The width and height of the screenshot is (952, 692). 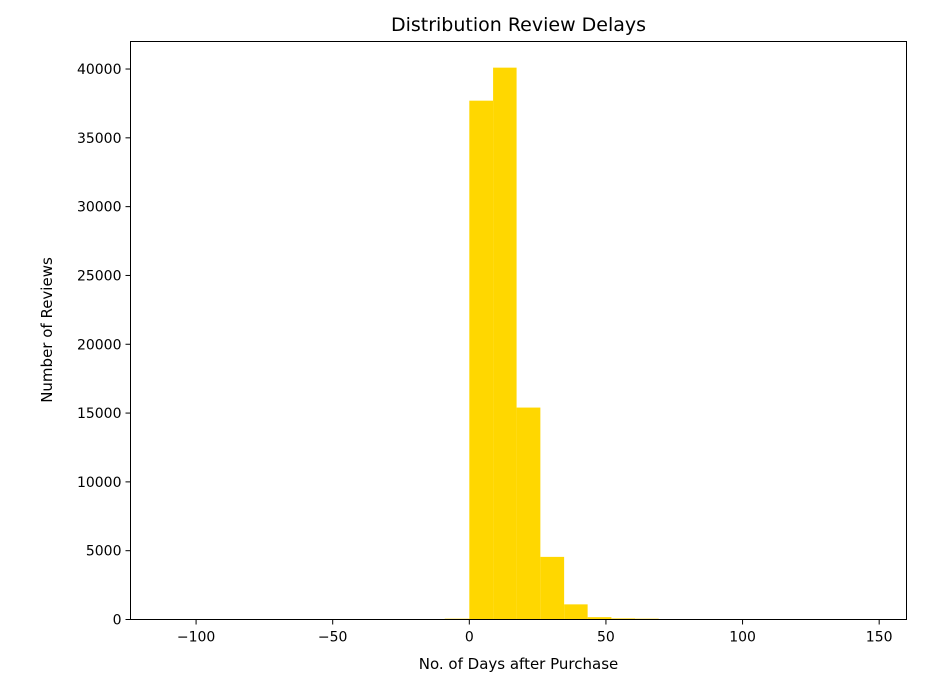 What do you see at coordinates (606, 638) in the screenshot?
I see `x-tick-label: 50` at bounding box center [606, 638].